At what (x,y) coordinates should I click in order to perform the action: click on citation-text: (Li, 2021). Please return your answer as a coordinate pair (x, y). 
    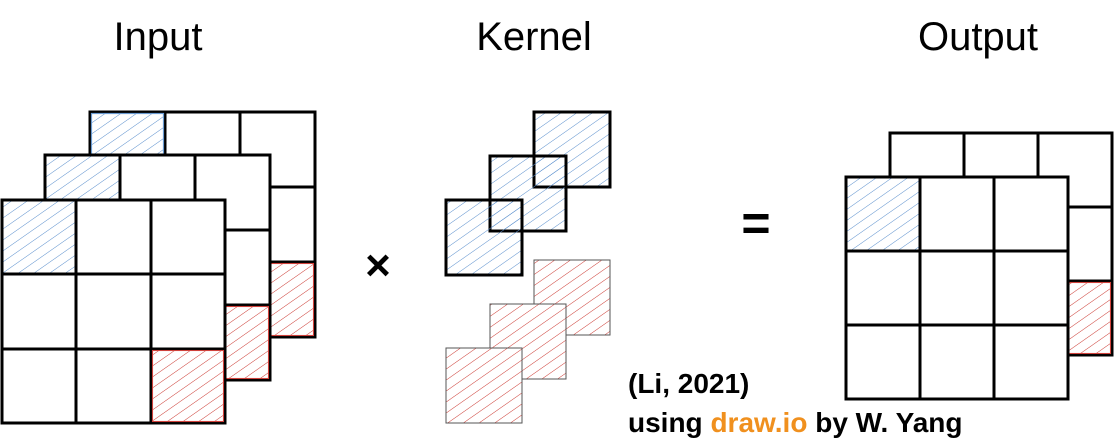
    Looking at the image, I should click on (688, 383).